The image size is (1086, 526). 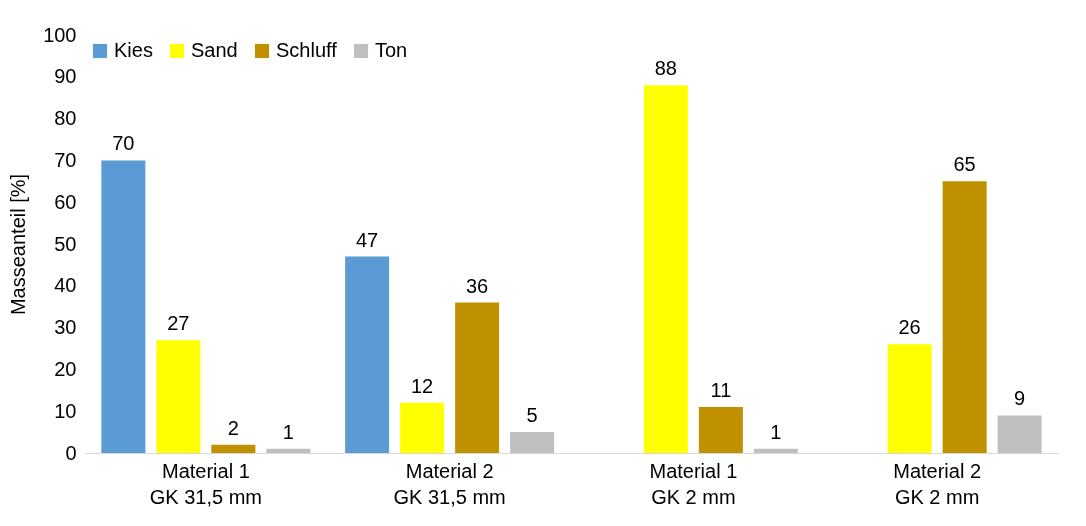 What do you see at coordinates (123, 143) in the screenshot?
I see `data-label: 70` at bounding box center [123, 143].